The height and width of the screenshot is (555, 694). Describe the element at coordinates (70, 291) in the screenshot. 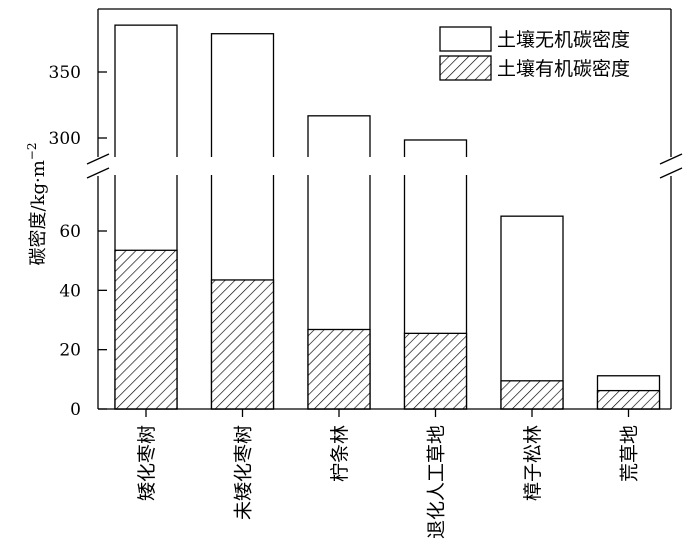

I see `y-tick-label-40: 40` at that location.